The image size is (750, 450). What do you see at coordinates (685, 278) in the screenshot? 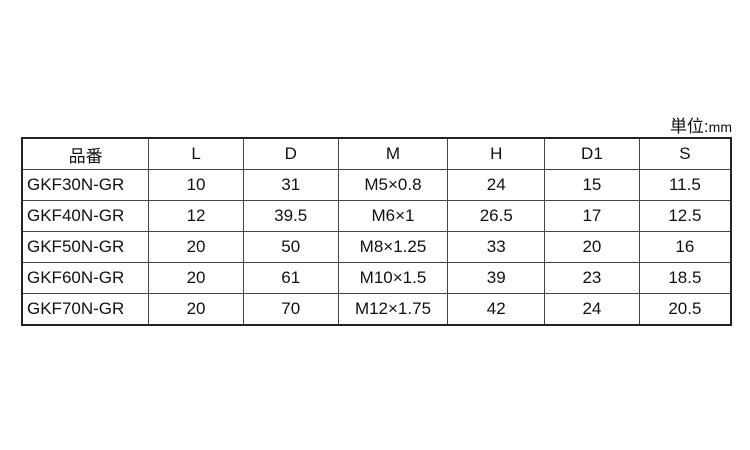
I see `table-cell: 18.5` at bounding box center [685, 278].